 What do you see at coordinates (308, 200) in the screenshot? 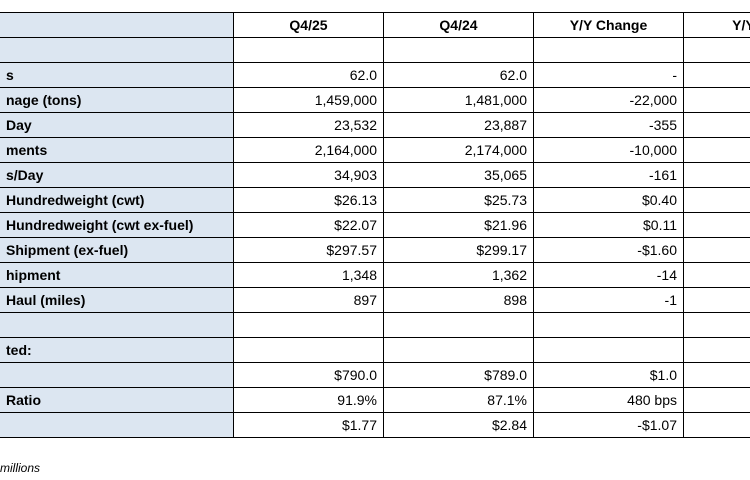
I see `table-cell: $26.13` at bounding box center [308, 200].